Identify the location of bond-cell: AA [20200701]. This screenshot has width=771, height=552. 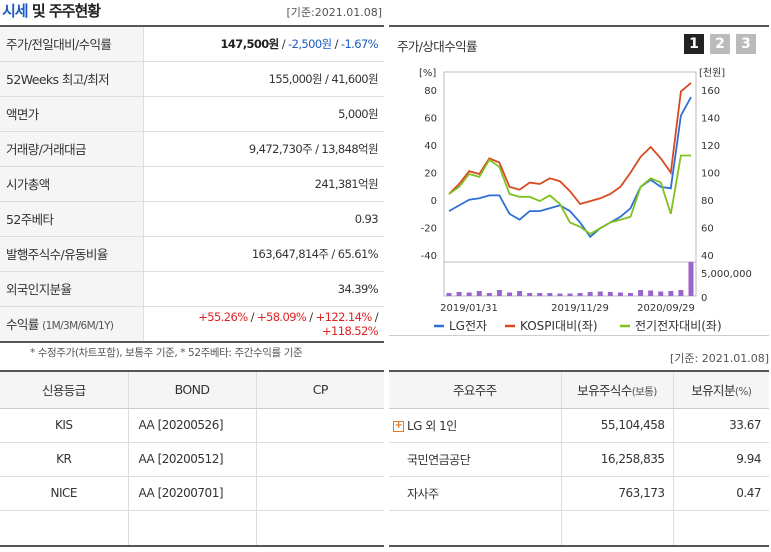
(192, 493).